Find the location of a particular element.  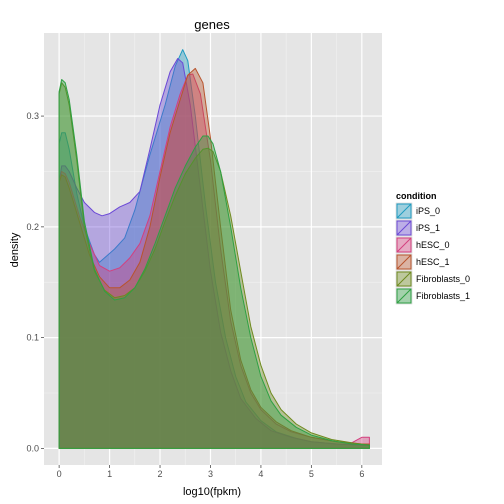

legend-title: condition is located at coordinates (416, 196).